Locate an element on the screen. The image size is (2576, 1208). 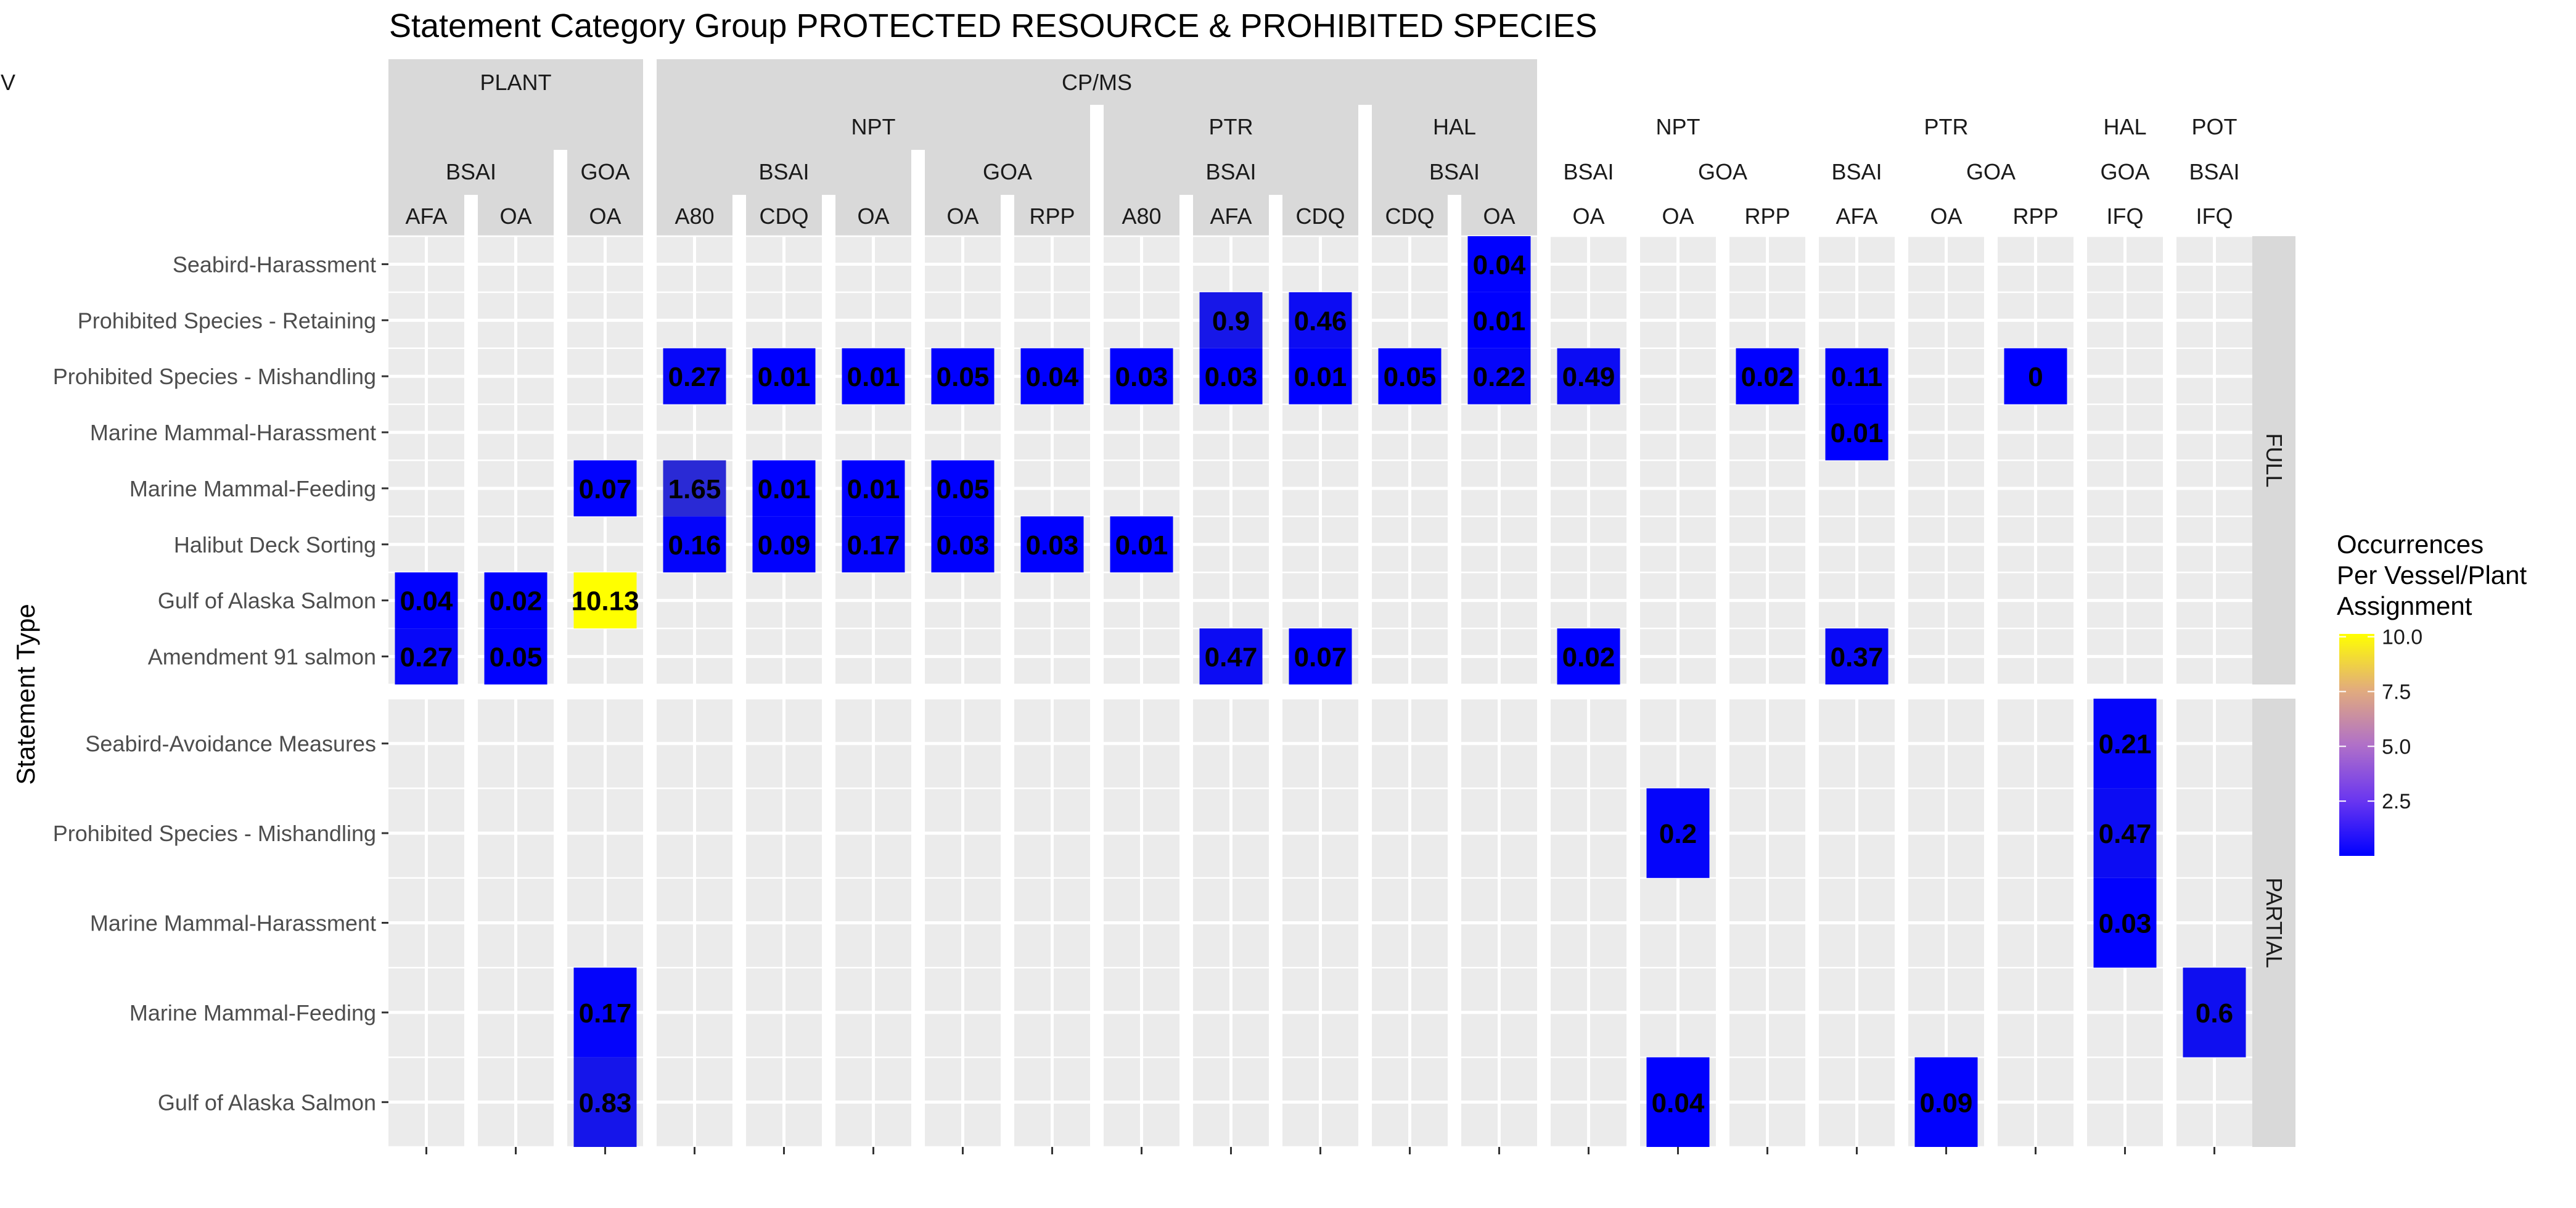
y-tick-label: Marine Mammal-Harassment is located at coordinates (233, 432).